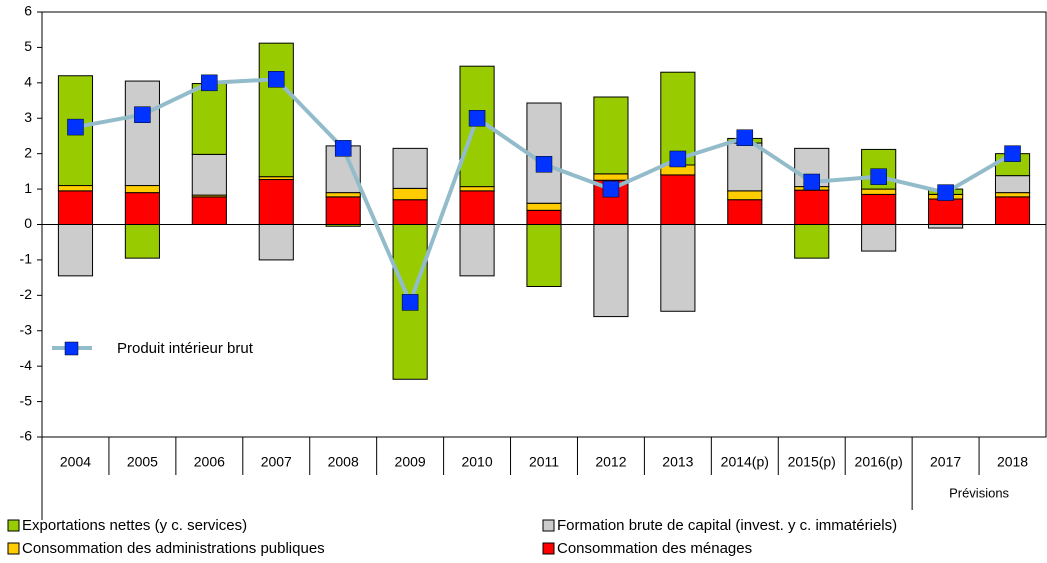 The width and height of the screenshot is (1047, 563). Describe the element at coordinates (28, 82) in the screenshot. I see `y-tick-label: 4` at that location.